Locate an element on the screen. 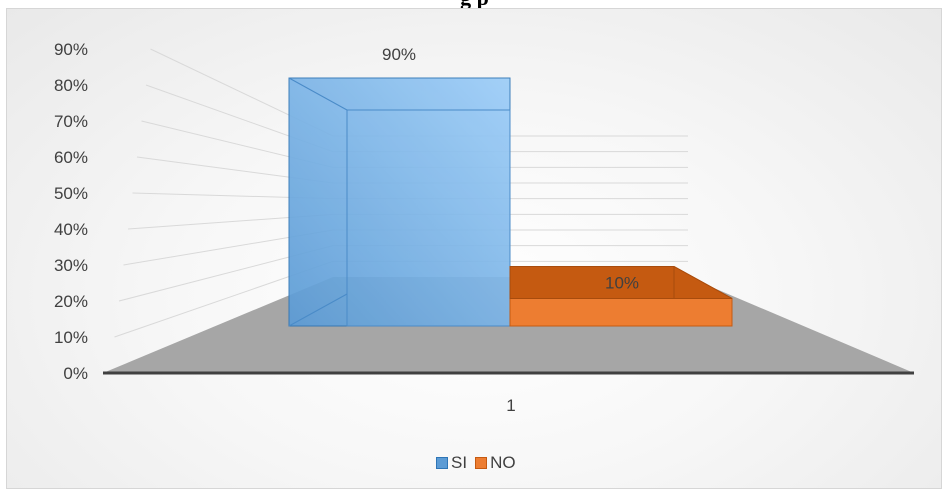 The width and height of the screenshot is (949, 495). y-tick-label: 0% is located at coordinates (75, 373).